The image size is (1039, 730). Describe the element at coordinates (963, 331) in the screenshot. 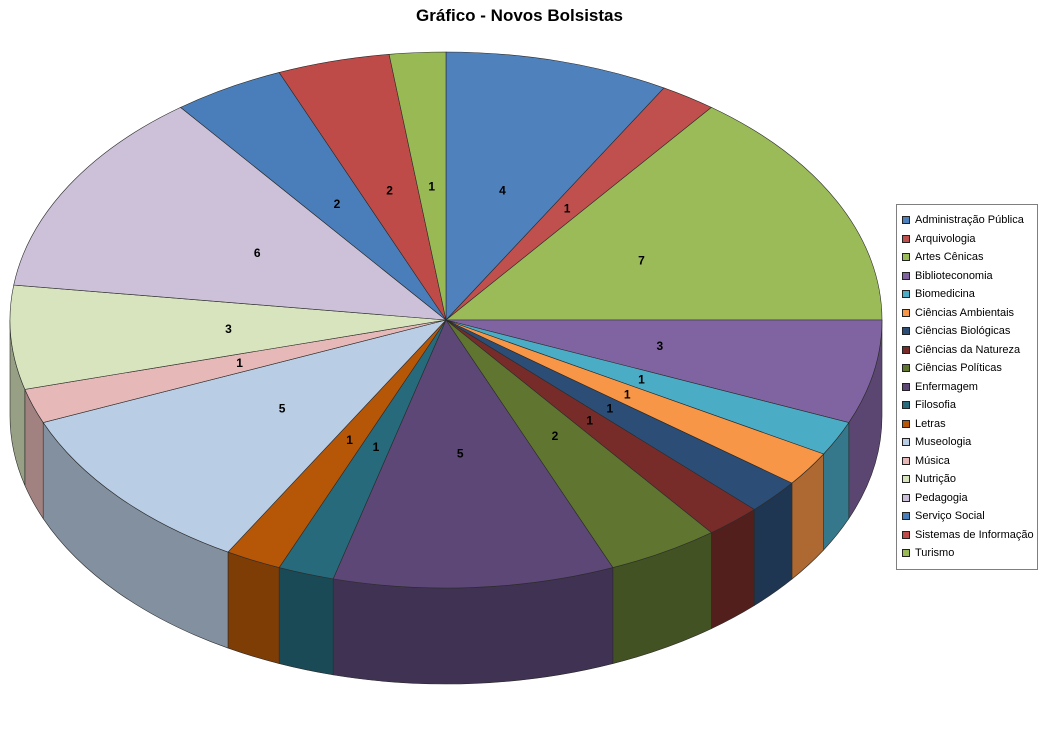

I see `legend-label: Ciências Biológicas` at that location.